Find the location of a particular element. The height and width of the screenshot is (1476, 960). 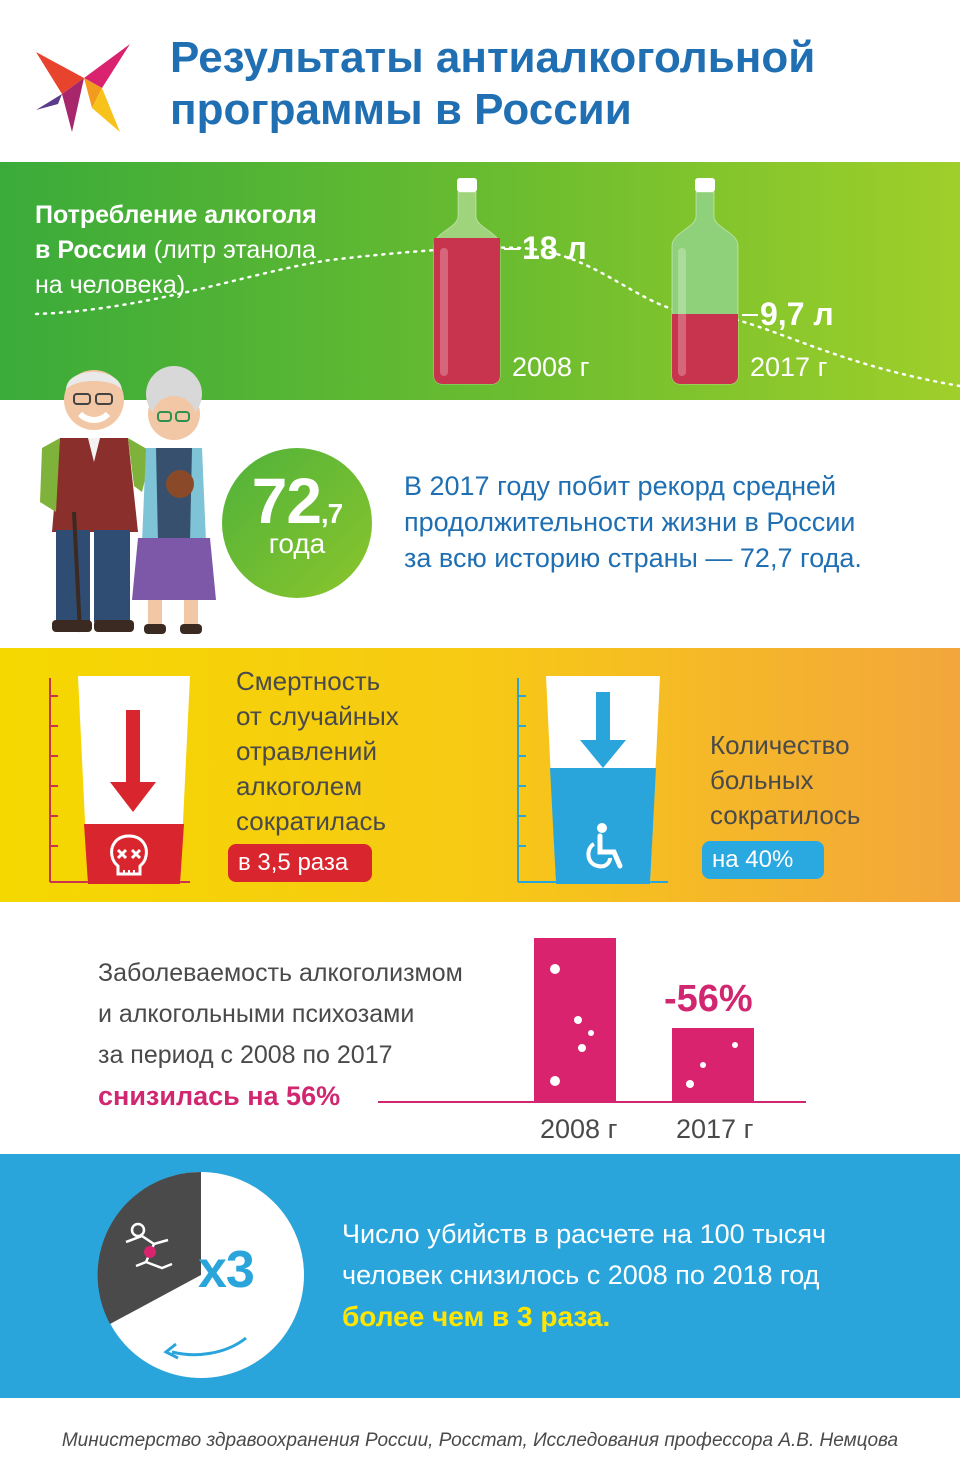

poisoning-text-2: от случайных is located at coordinates (317, 716).